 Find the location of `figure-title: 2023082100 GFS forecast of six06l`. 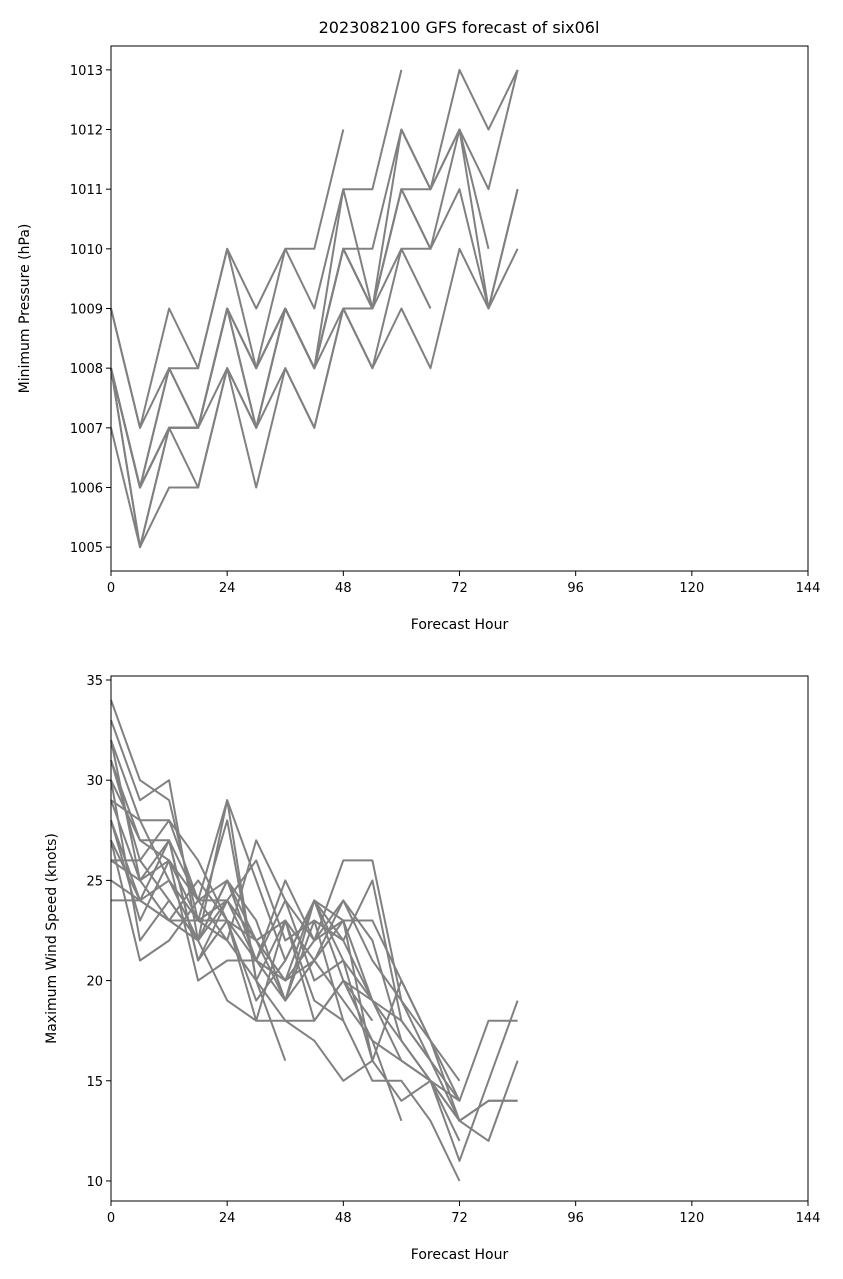

figure-title: 2023082100 GFS forecast of six06l is located at coordinates (459, 27).